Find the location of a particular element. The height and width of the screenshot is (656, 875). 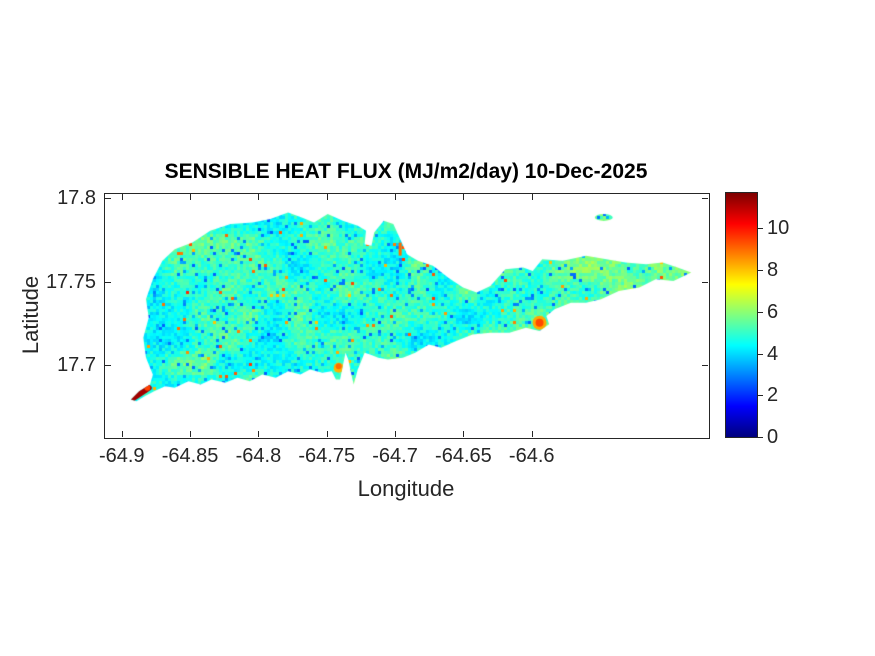

colorbar is located at coordinates (741, 315).